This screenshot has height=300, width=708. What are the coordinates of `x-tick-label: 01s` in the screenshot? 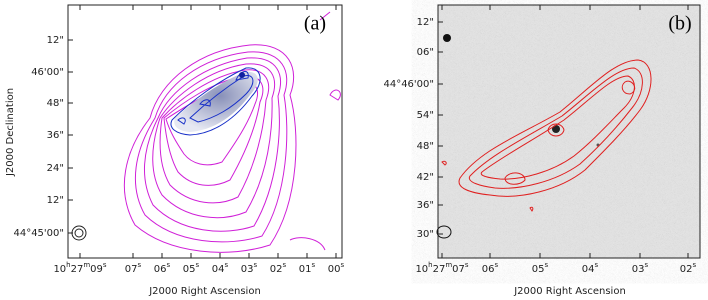 It's located at (307, 268).